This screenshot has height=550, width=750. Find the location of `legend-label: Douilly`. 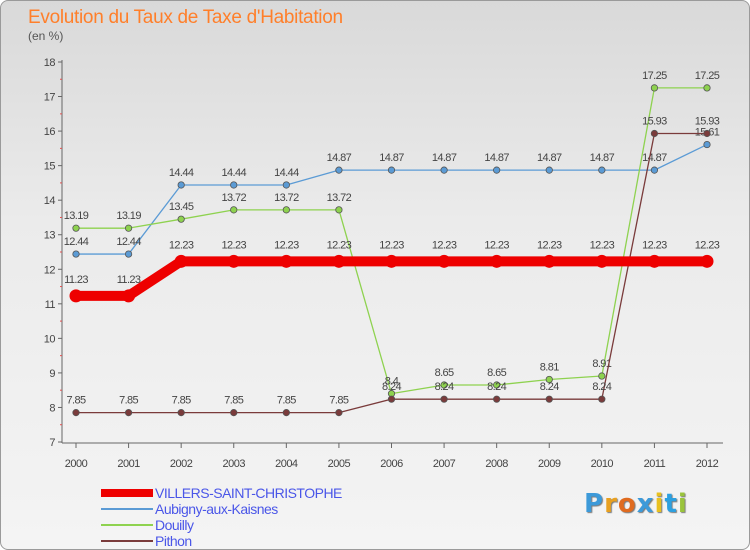

legend-label: Douilly is located at coordinates (174, 525).